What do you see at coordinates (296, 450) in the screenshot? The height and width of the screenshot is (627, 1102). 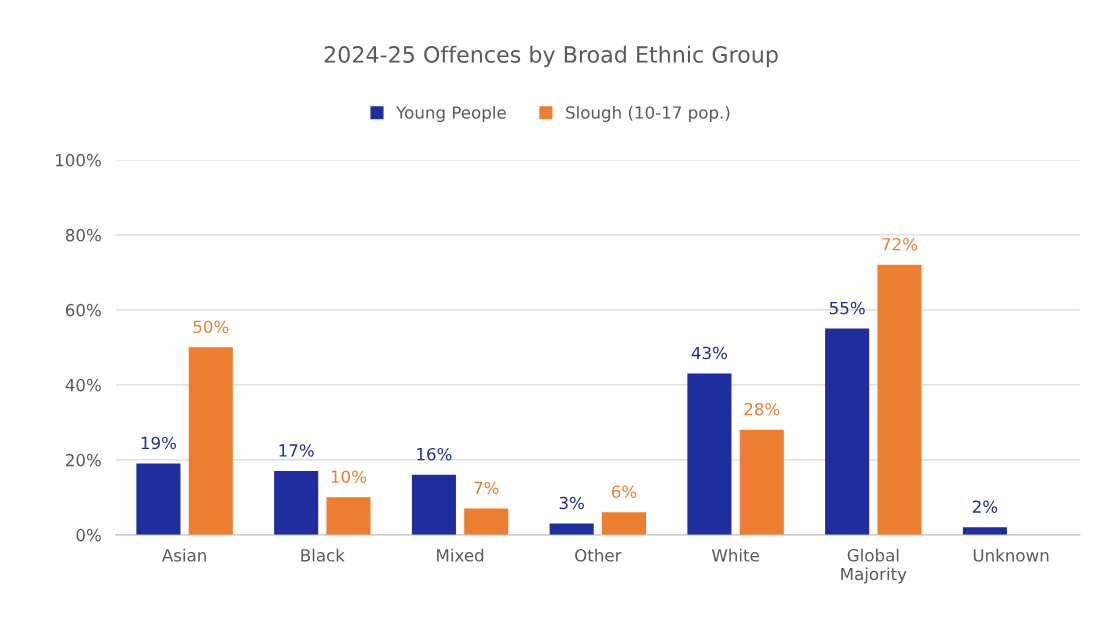 I see `data-label: 17%` at bounding box center [296, 450].